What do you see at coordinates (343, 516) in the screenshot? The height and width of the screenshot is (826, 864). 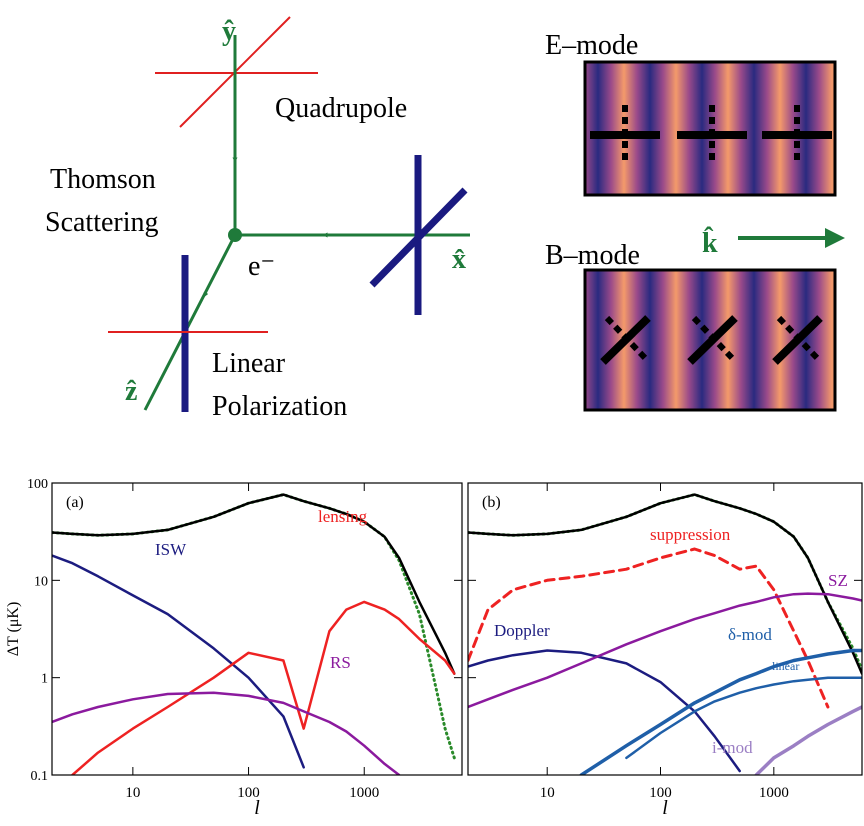 I see `series-label: lensing` at bounding box center [343, 516].